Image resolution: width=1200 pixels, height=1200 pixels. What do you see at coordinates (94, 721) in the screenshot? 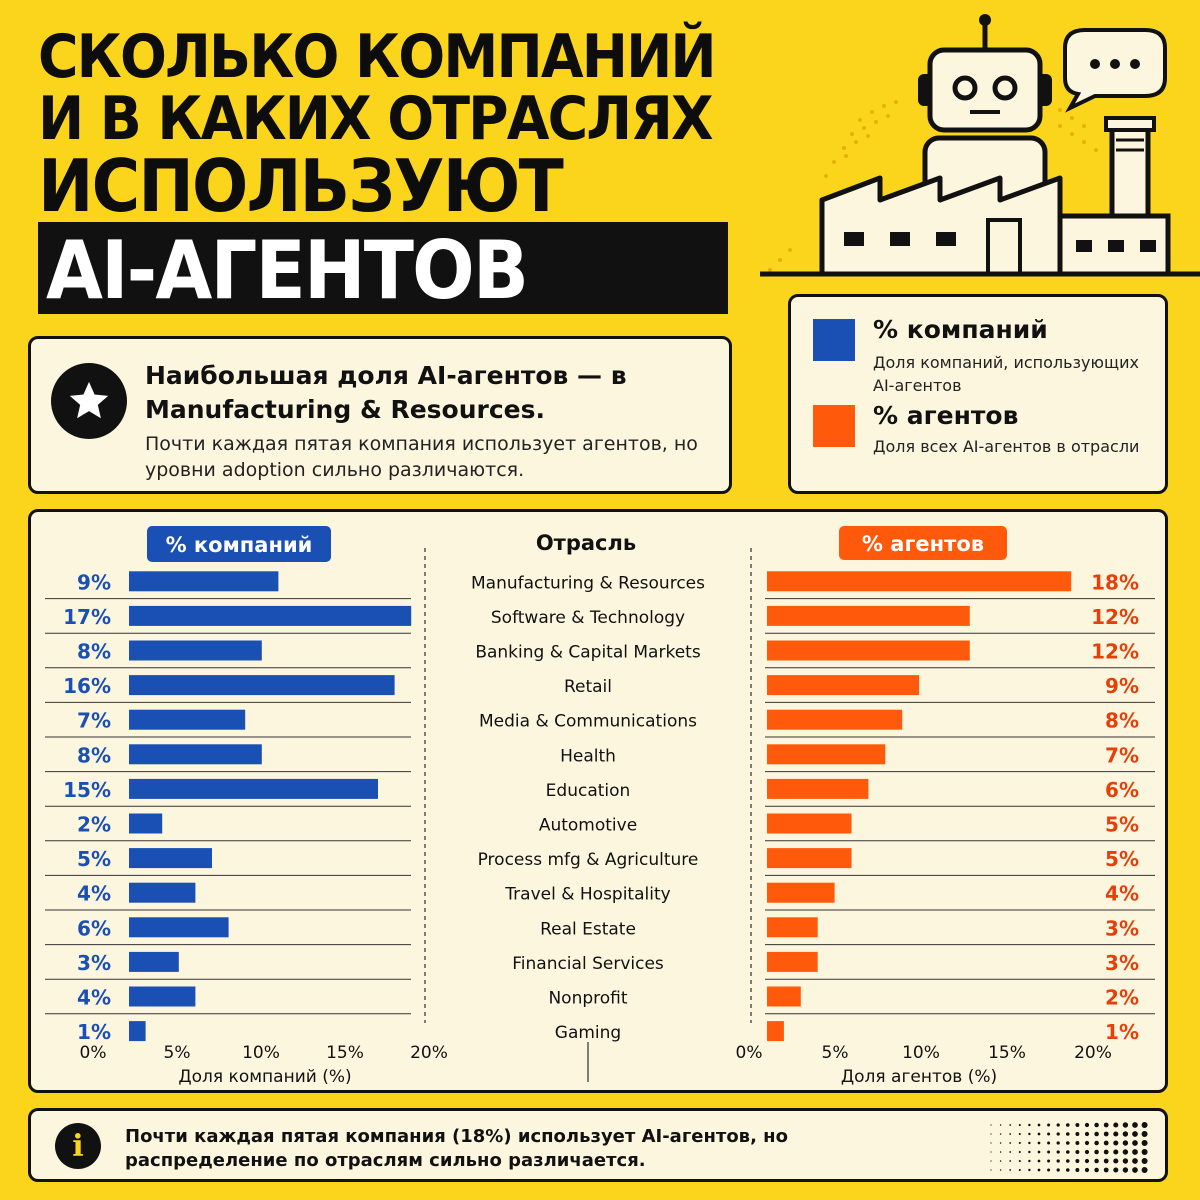
I see `left-value-label: 7%` at bounding box center [94, 721].